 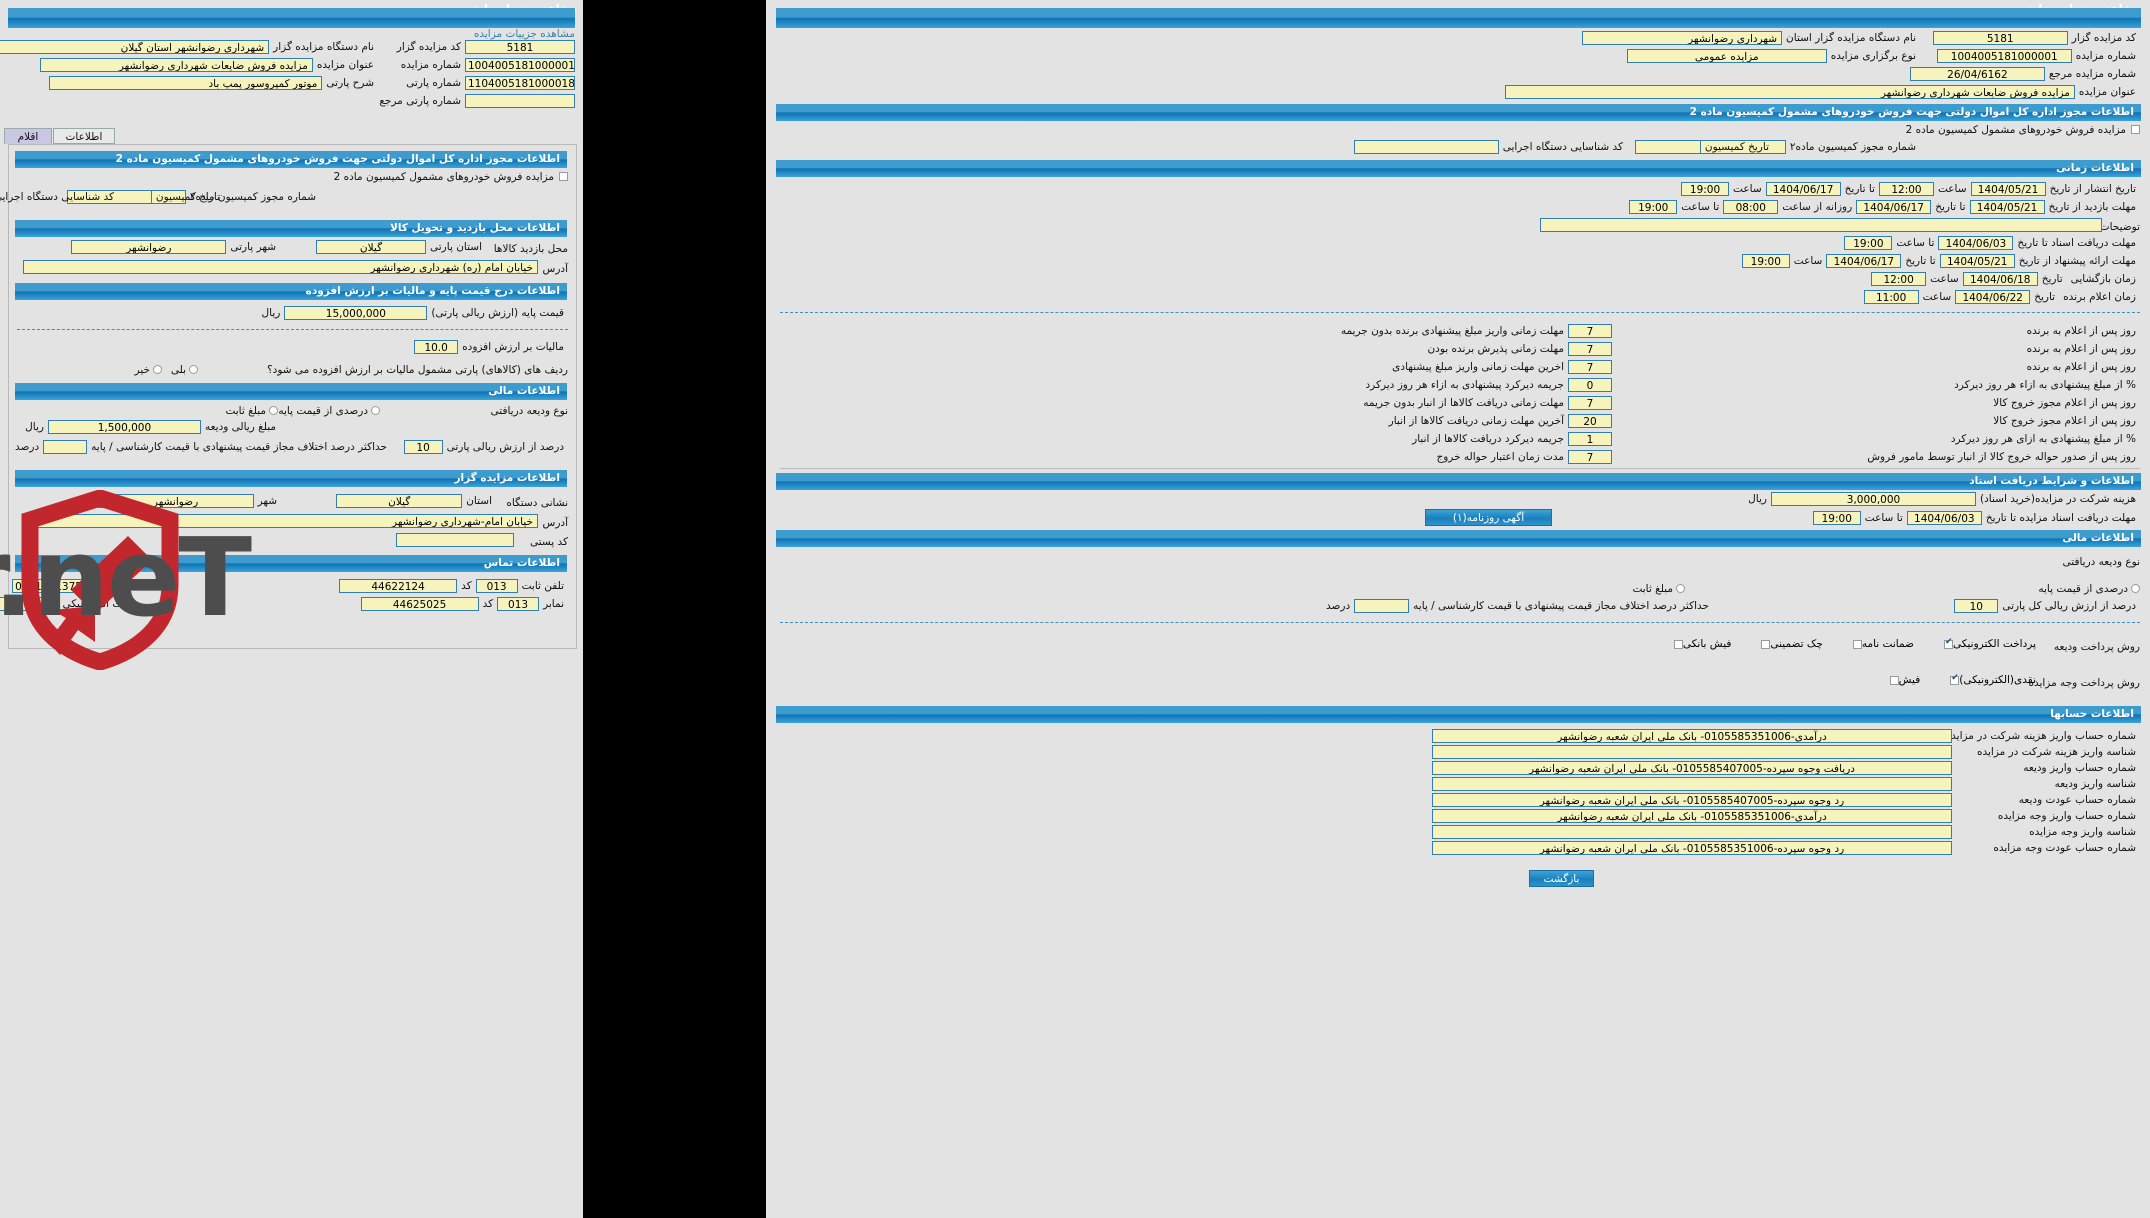 I want to click on r-field-open-time: 12:00, so click(x=1899, y=279).